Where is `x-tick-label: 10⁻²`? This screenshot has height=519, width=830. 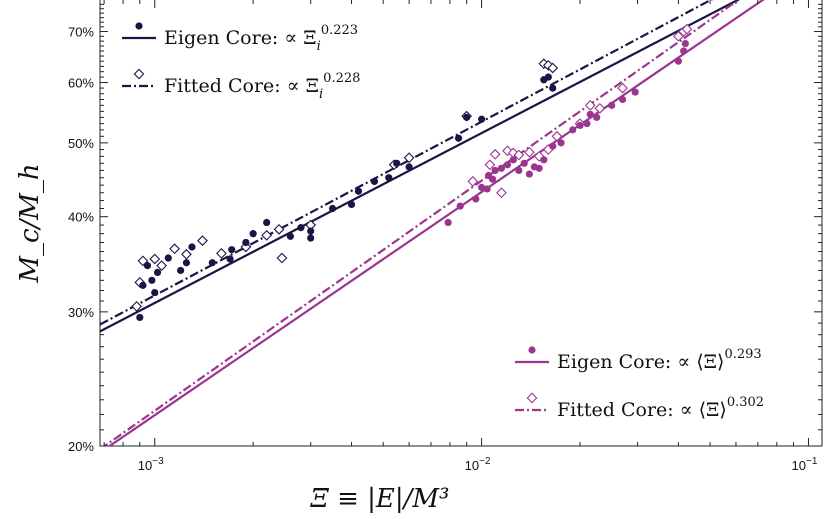 x-tick-label: 10⁻² is located at coordinates (478, 464).